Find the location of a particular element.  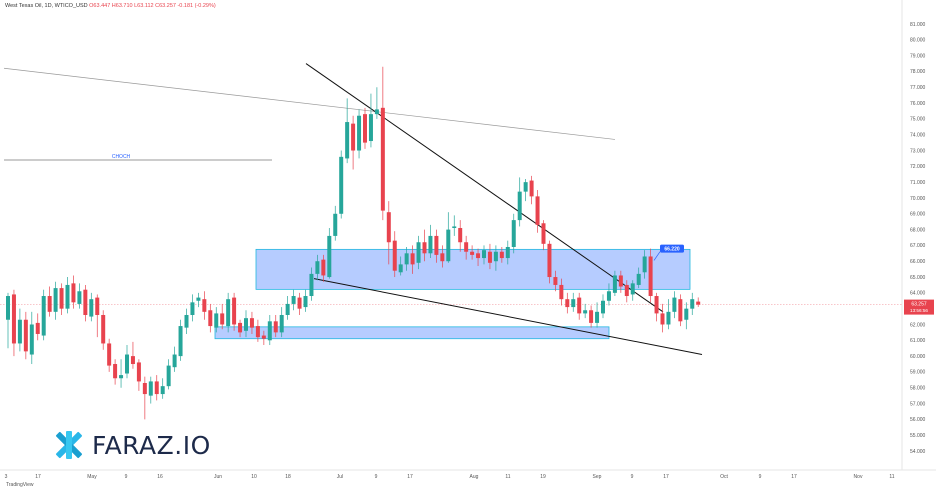

lower-wedge-line is located at coordinates (508, 317).